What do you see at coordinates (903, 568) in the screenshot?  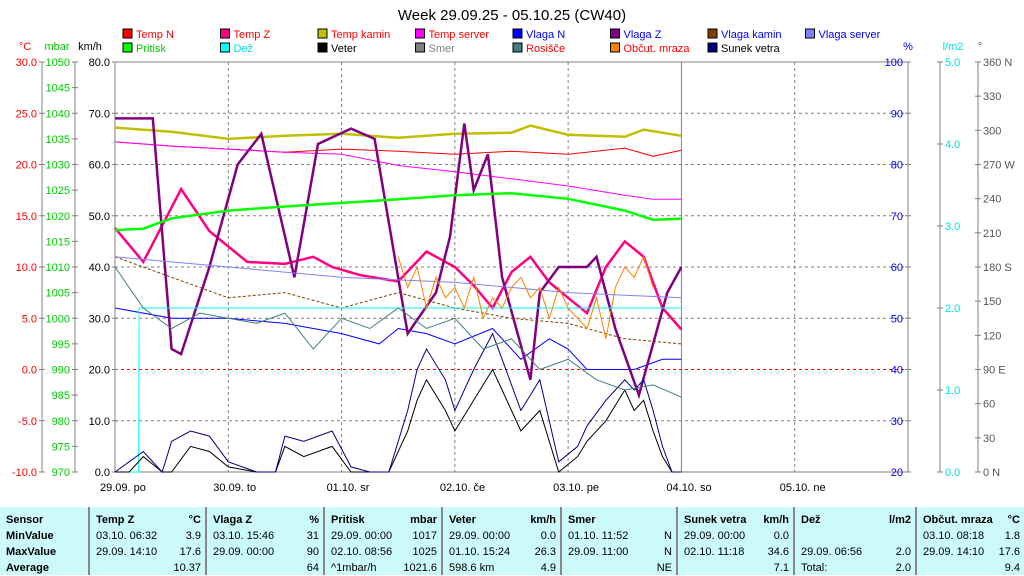 I see `stats-cell-value: 2.0` at bounding box center [903, 568].